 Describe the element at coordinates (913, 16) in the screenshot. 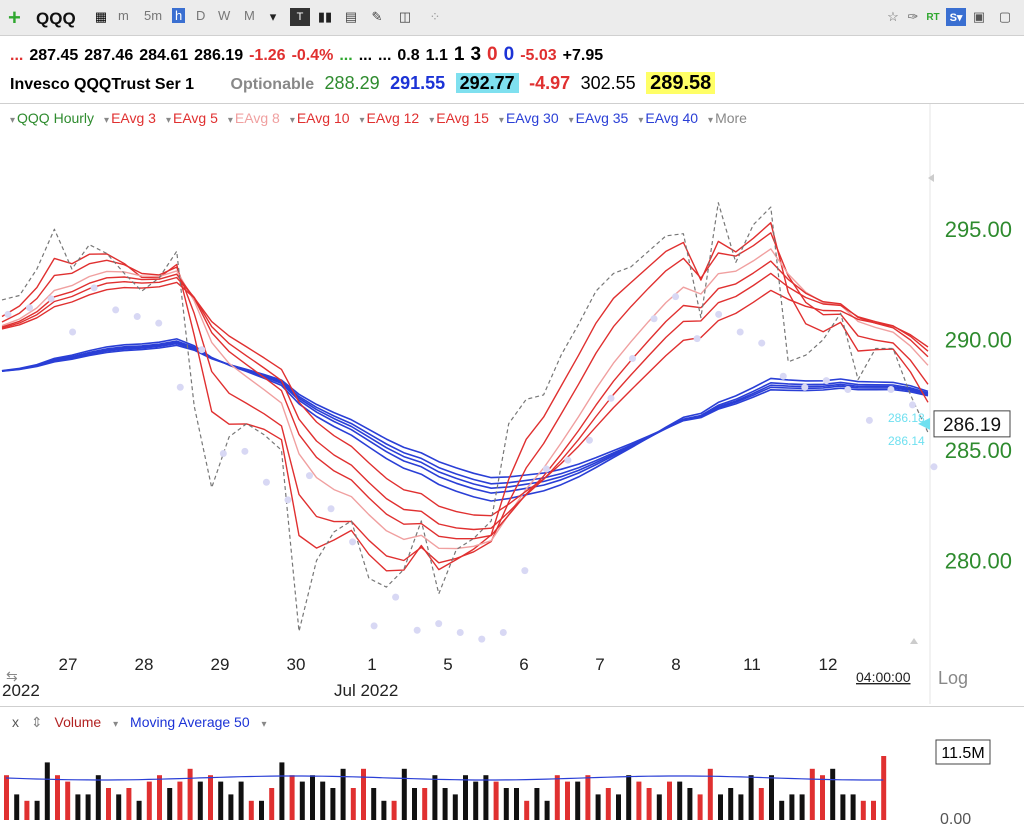

I see `notes-icon: ✑` at that location.